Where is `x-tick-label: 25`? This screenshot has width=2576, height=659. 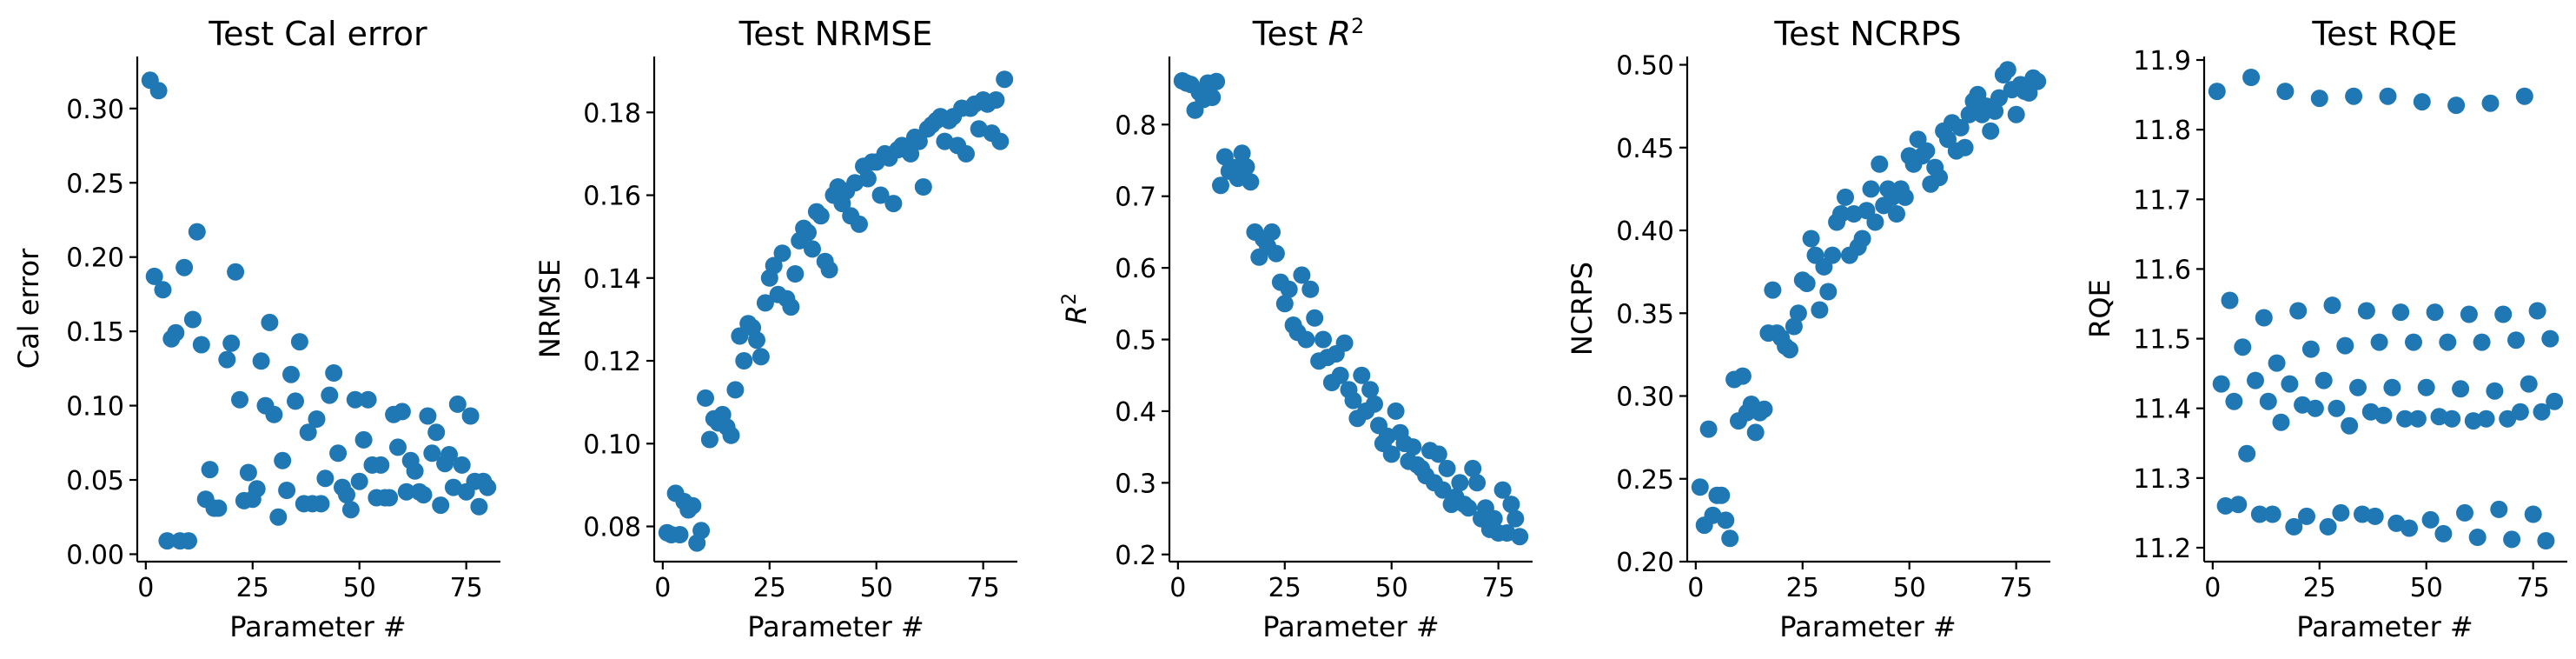 x-tick-label: 25 is located at coordinates (252, 588).